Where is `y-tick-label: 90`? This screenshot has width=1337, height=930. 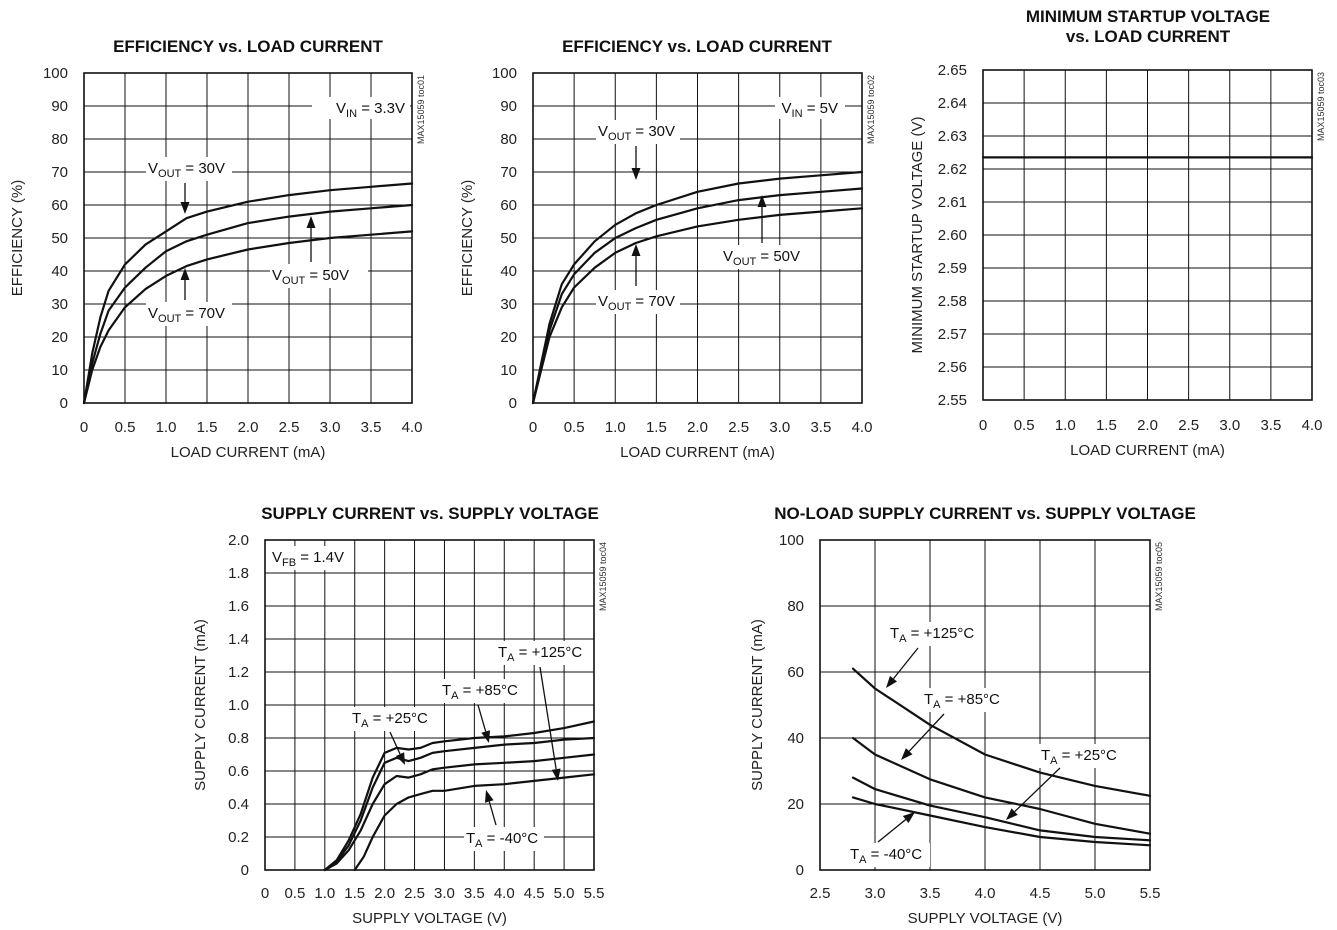
y-tick-label: 90 is located at coordinates (508, 106).